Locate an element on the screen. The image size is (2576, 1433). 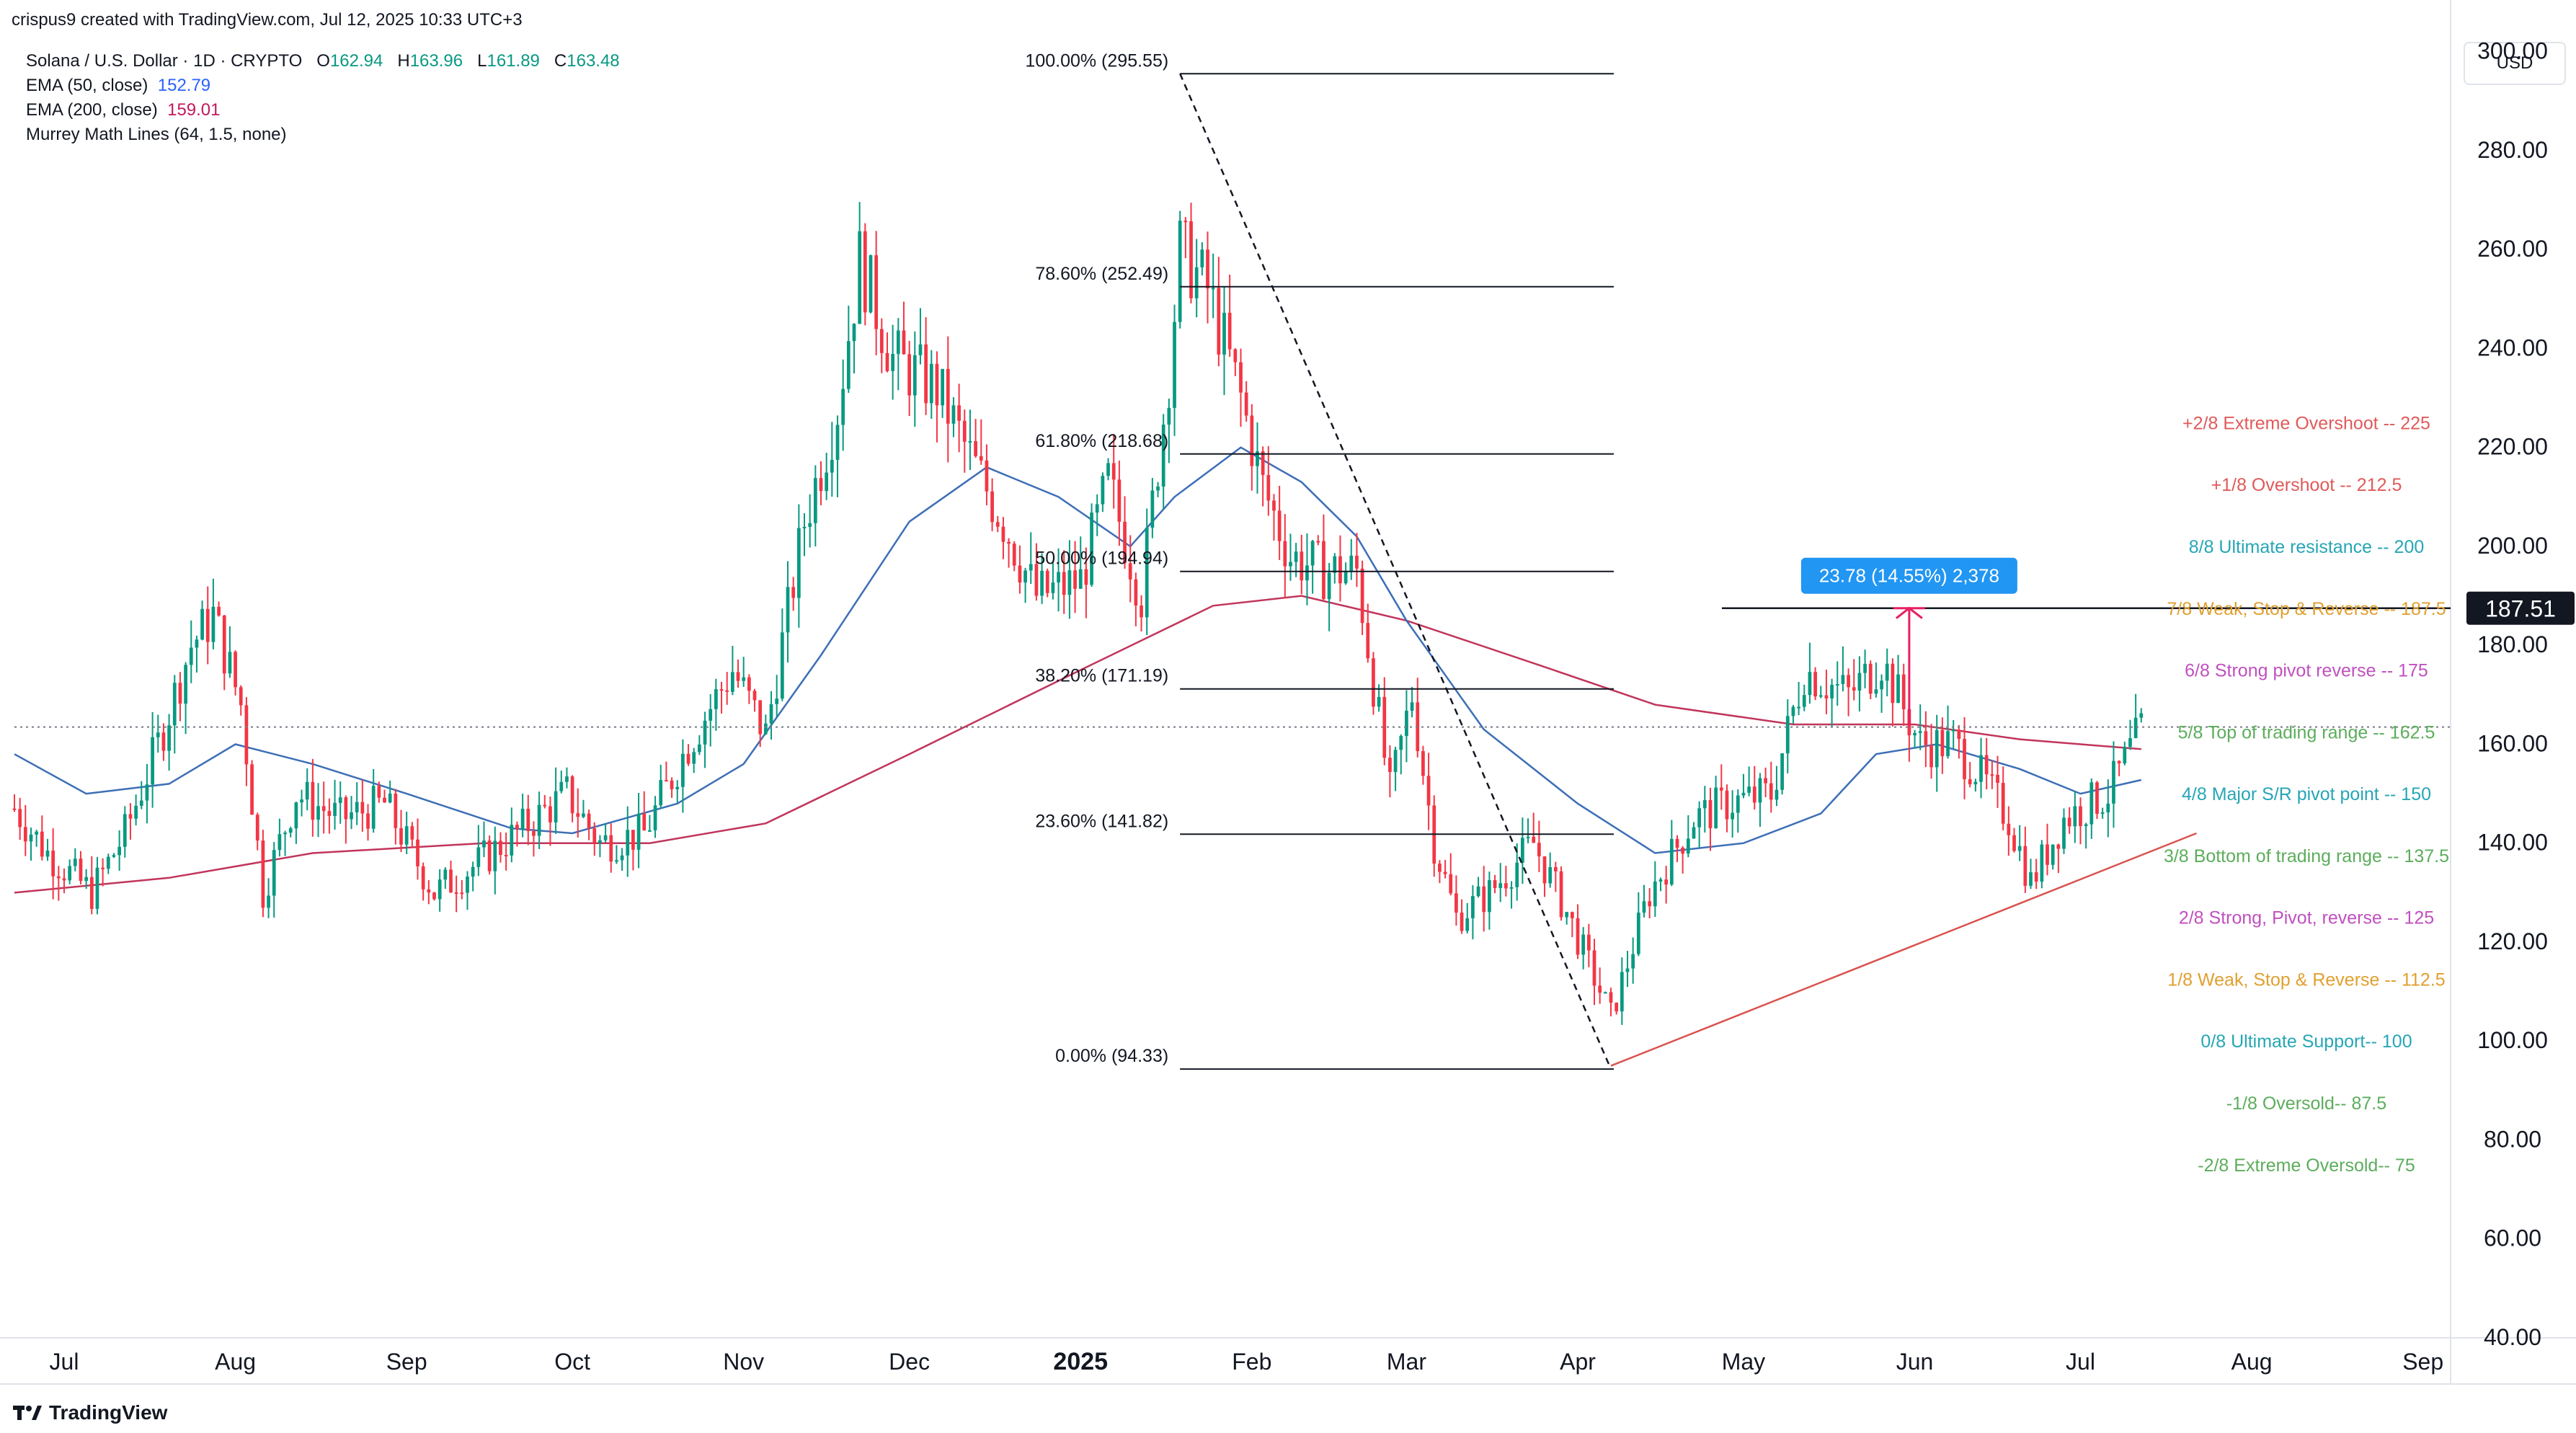
indicator-label: Murrey Math Lines (64, 1.5, none) is located at coordinates (156, 134).